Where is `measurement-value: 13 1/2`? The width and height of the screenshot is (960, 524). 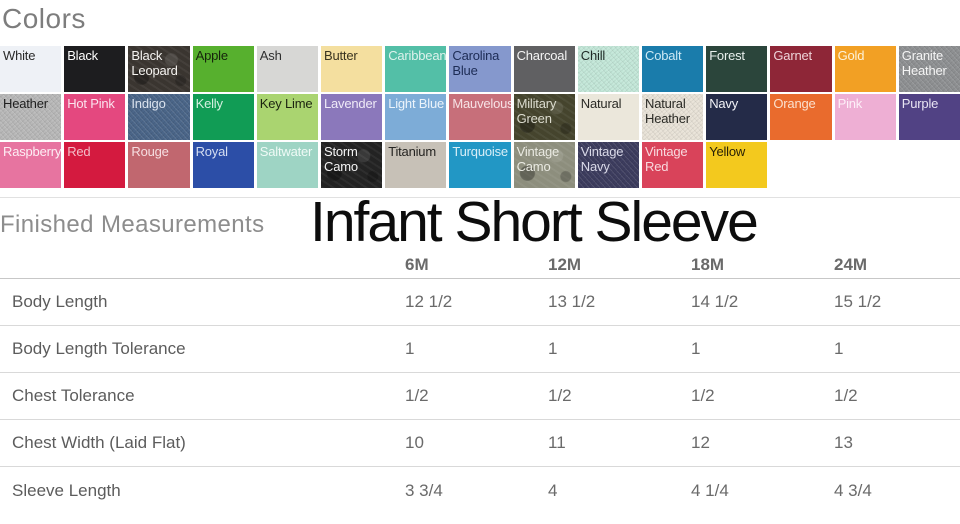
measurement-value: 13 1/2 is located at coordinates (572, 301).